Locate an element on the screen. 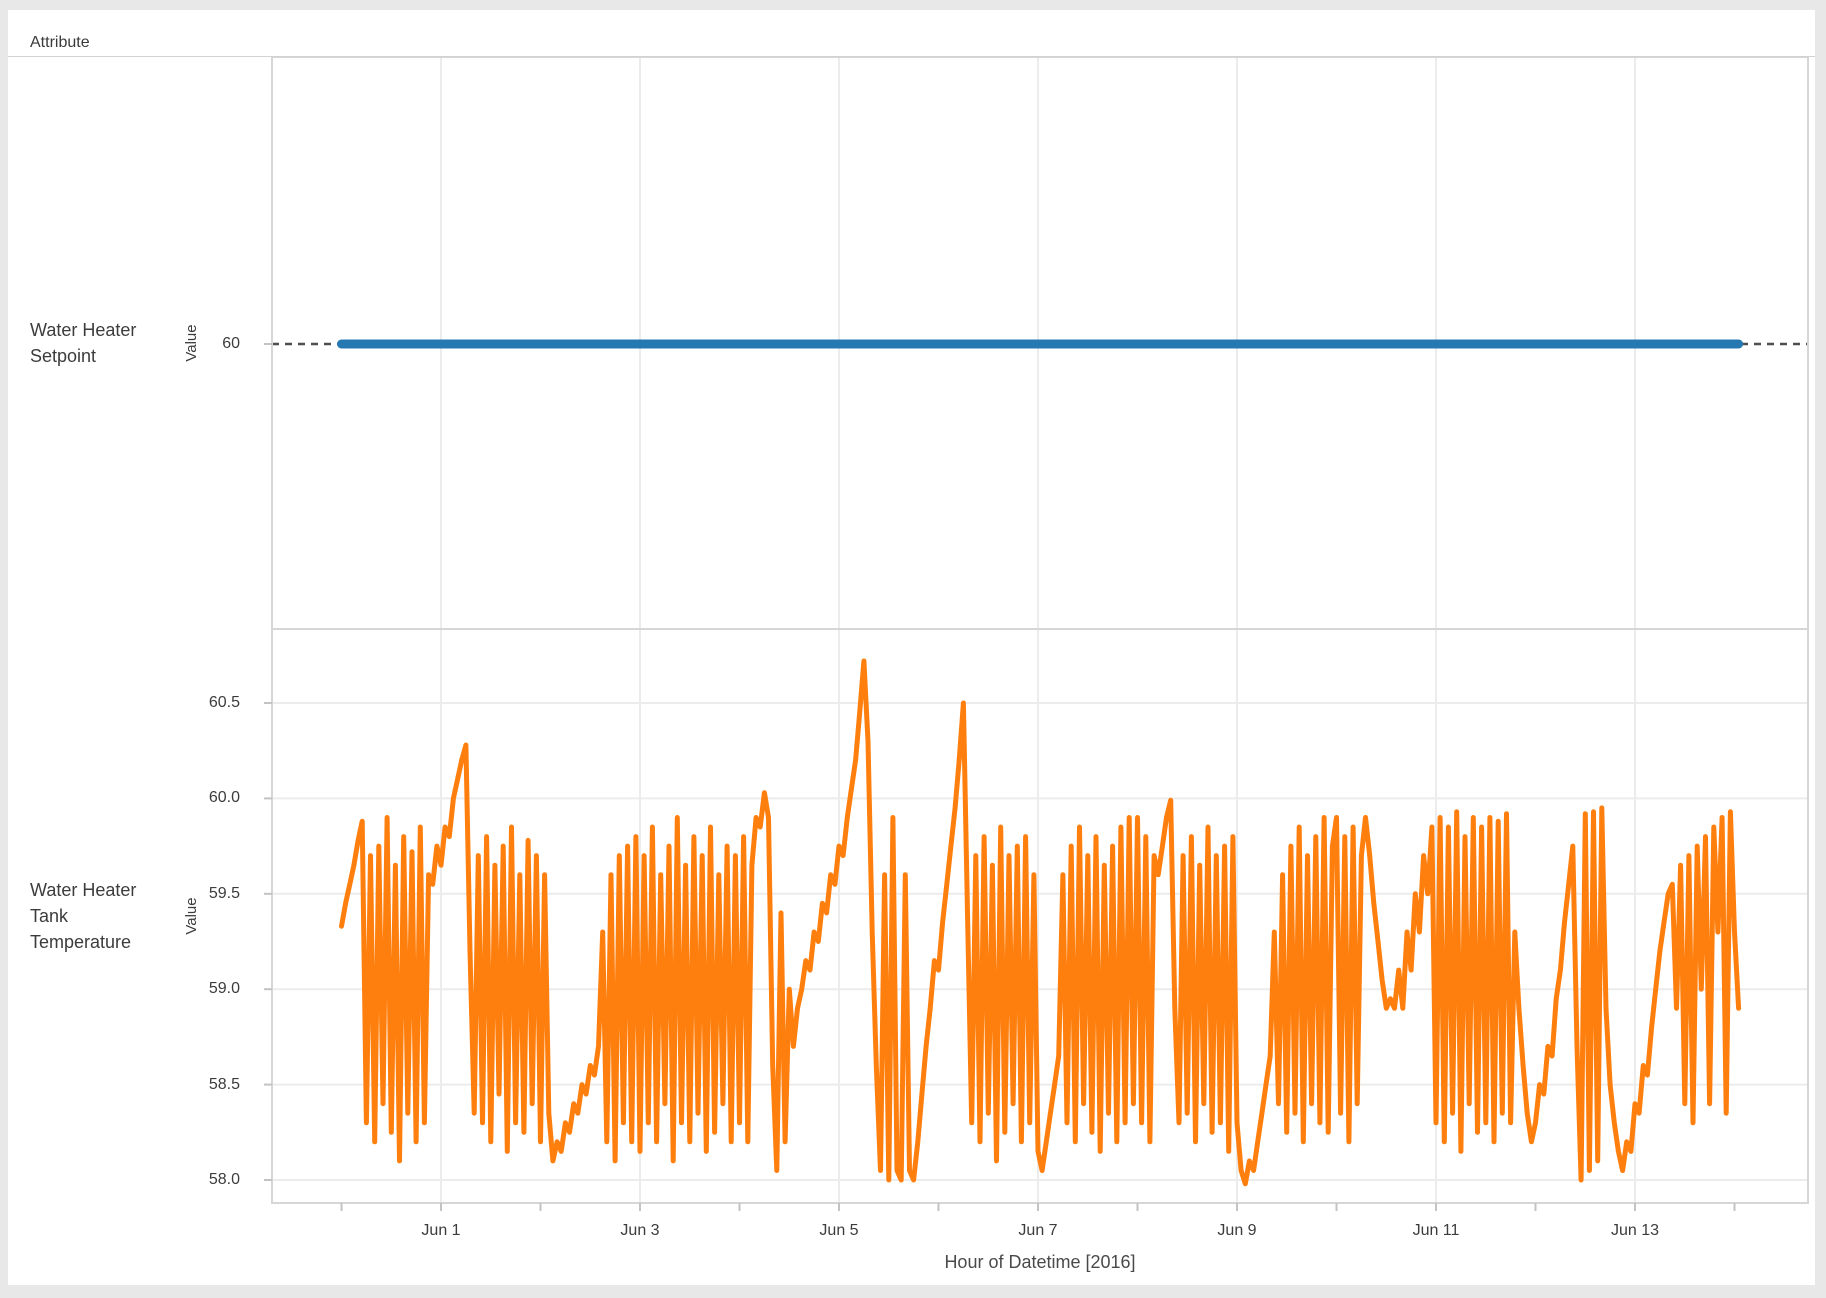 This screenshot has height=1298, width=1826. y-tick-label-tank: 60.5 is located at coordinates (224, 702).